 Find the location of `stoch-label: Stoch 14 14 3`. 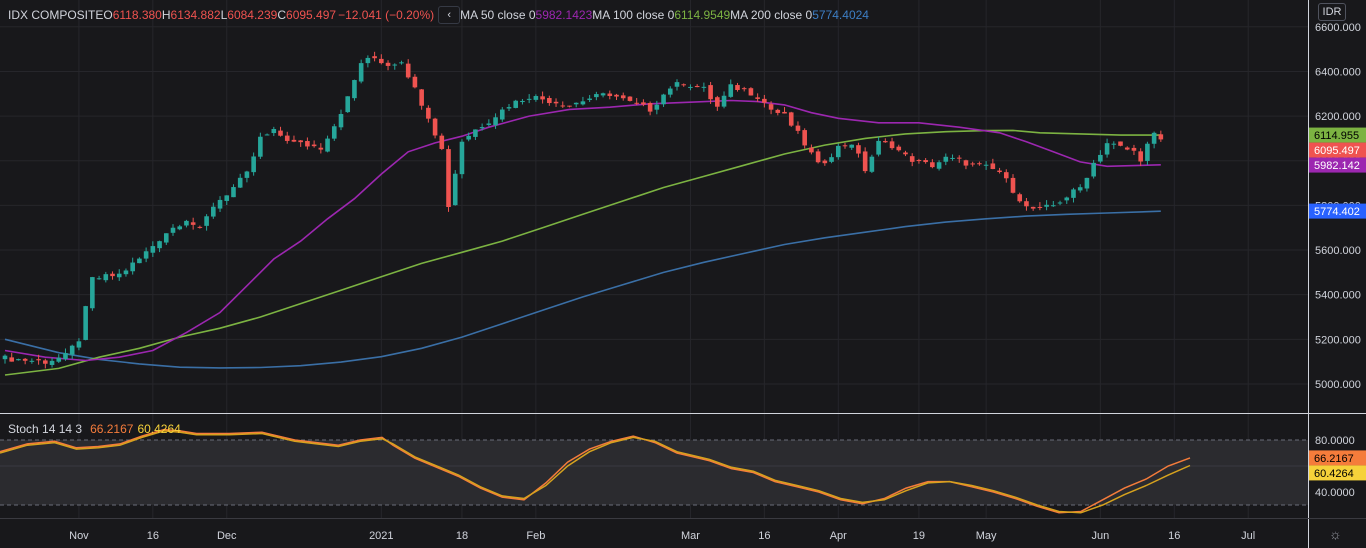

stoch-label: Stoch 14 14 3 is located at coordinates (45, 429).